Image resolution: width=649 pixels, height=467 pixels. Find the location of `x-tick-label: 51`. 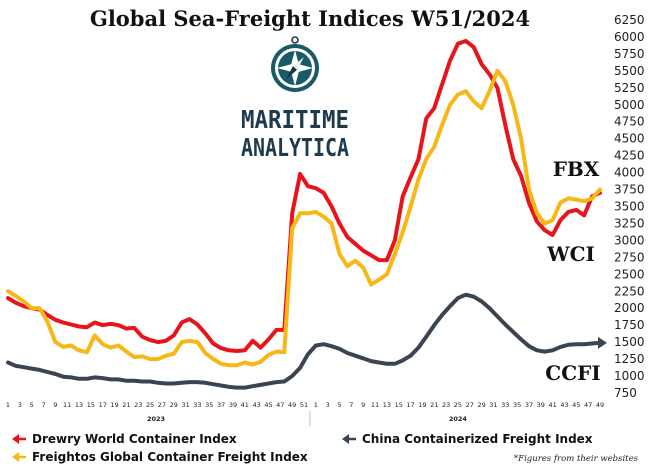

x-tick-label: 51 is located at coordinates (304, 405).